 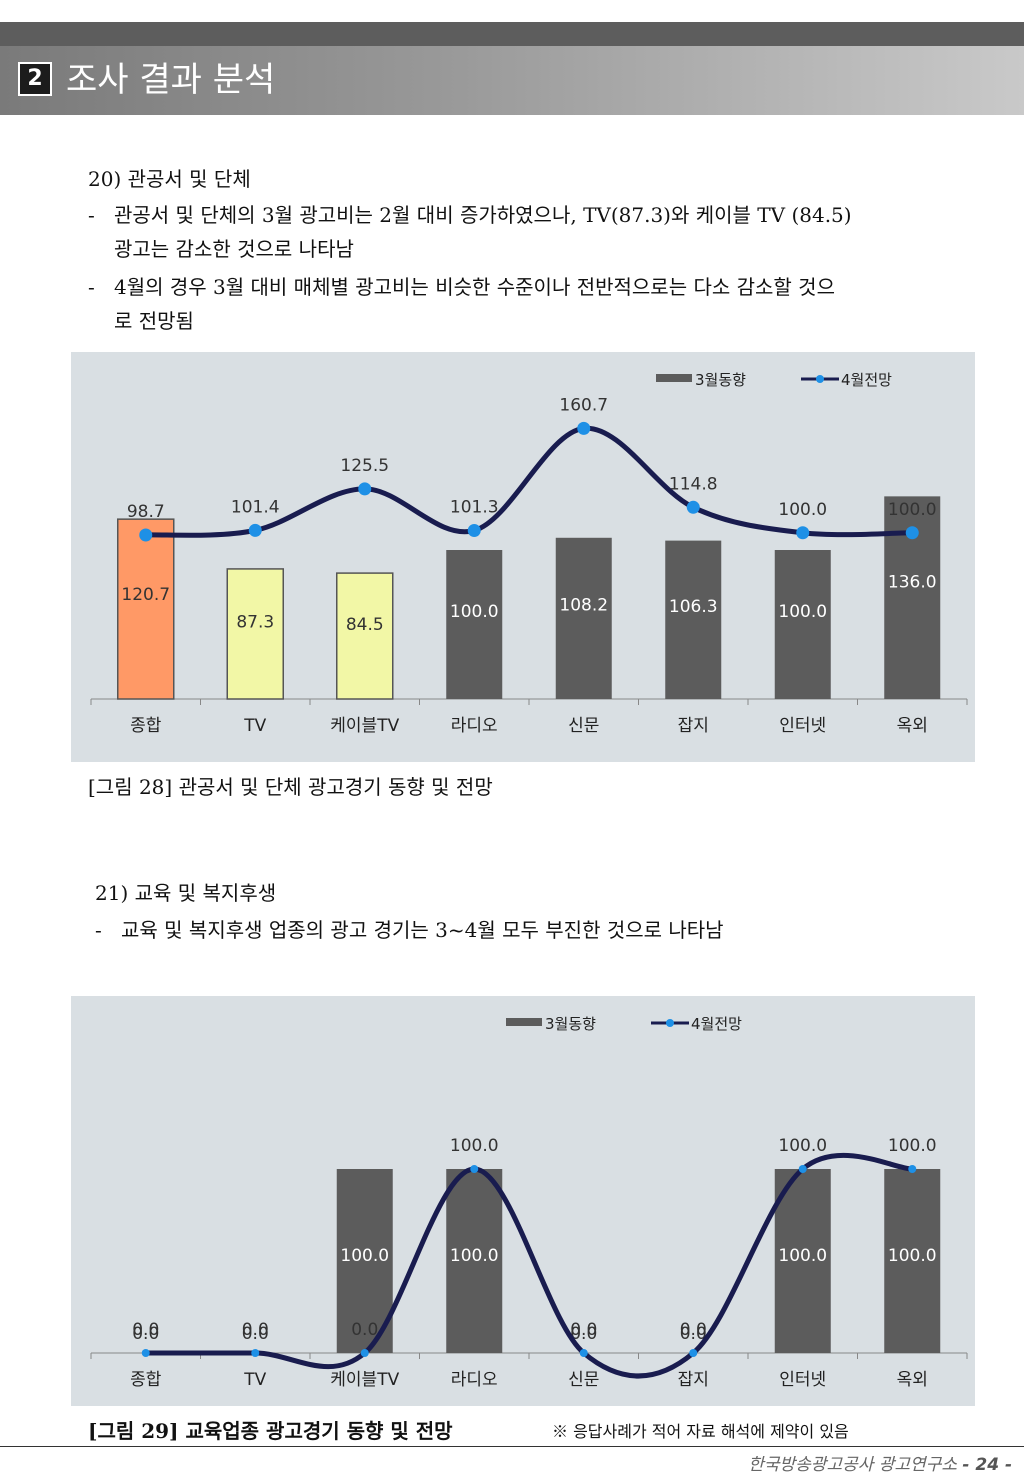 I want to click on bullet-text: 교육 및 복지후생 업종의 광고 경기는 3~4월 모두 부진한 것으로 나타남, so click(x=422, y=930).